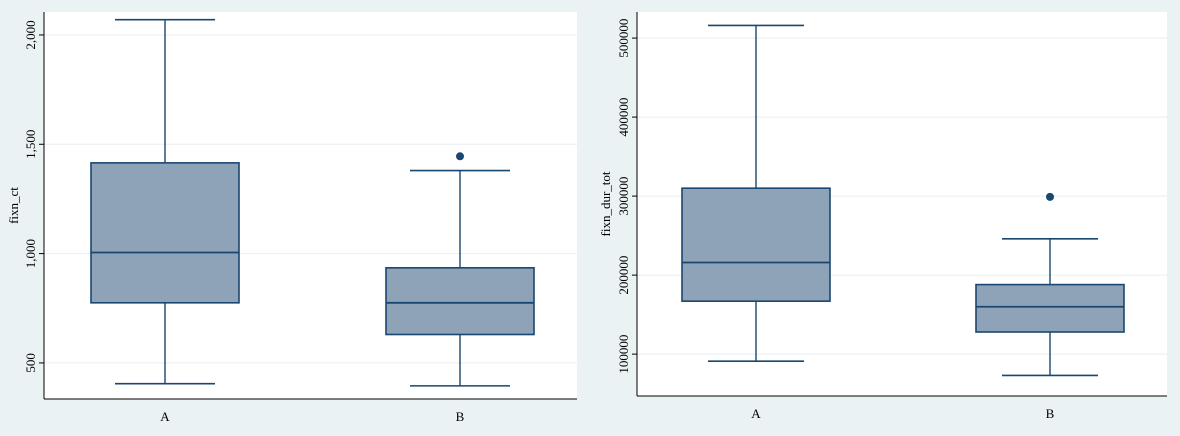 This screenshot has height=436, width=1180. Describe the element at coordinates (623, 38) in the screenshot. I see `y-tick-label: 500000` at that location.